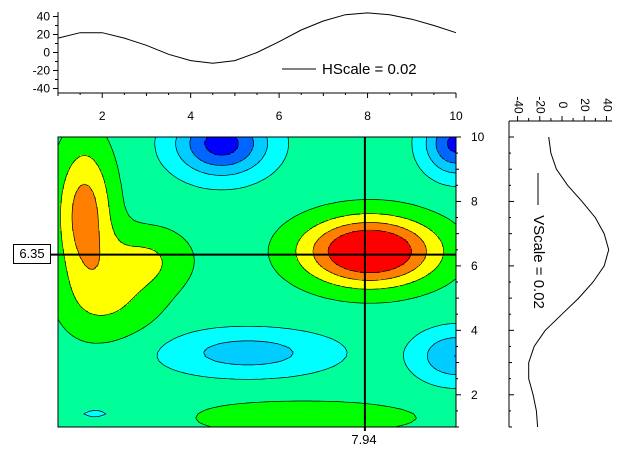  What do you see at coordinates (478, 137) in the screenshot?
I see `y-tick-label: 10` at bounding box center [478, 137].